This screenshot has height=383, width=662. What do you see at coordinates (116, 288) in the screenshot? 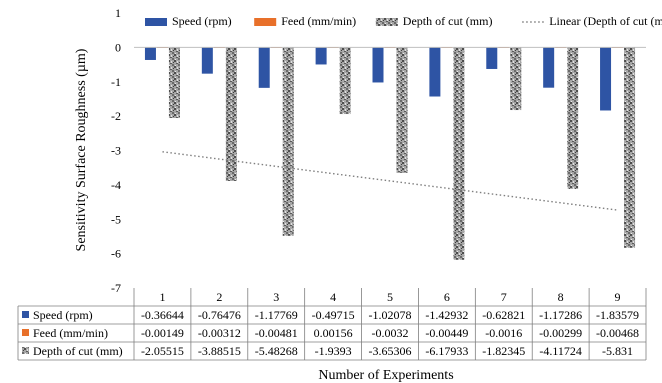
I see `y-tick-label: -7` at bounding box center [116, 288].